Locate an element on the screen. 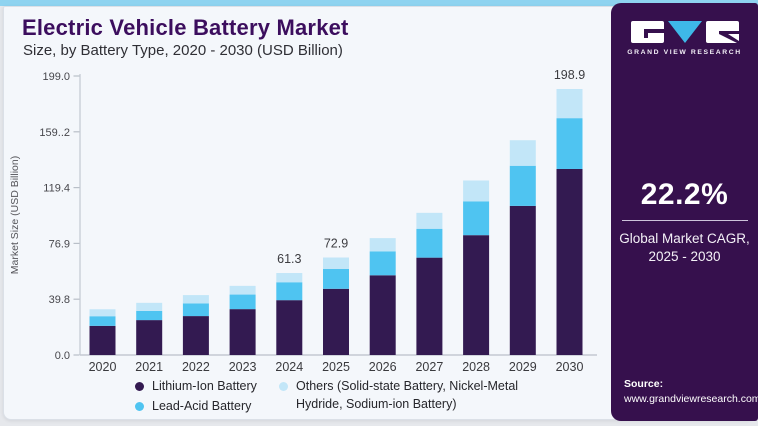  y-tick-label: 0.0 is located at coordinates (62, 356).